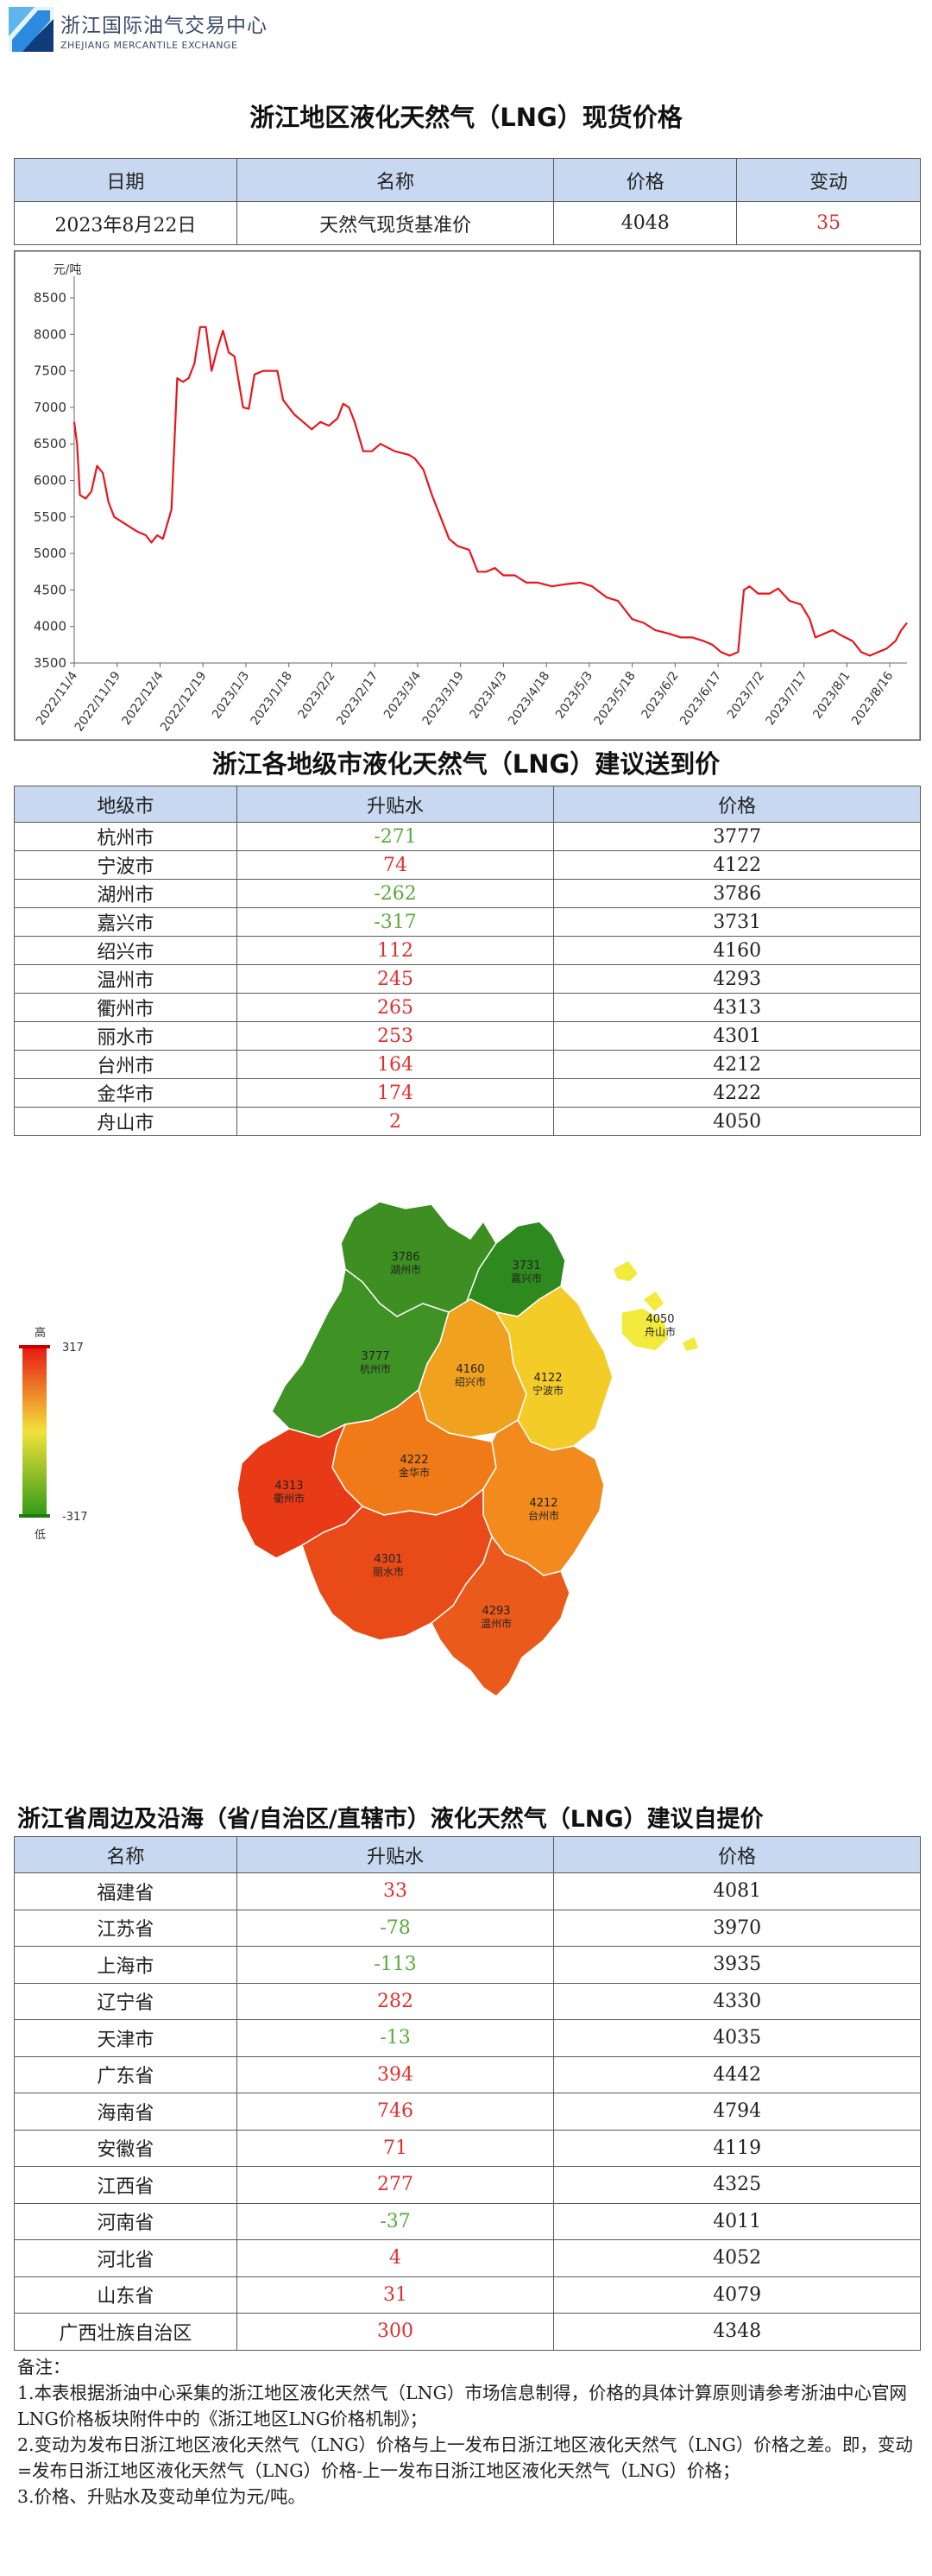  What do you see at coordinates (396, 2295) in the screenshot?
I see `province-diff: 31` at bounding box center [396, 2295].